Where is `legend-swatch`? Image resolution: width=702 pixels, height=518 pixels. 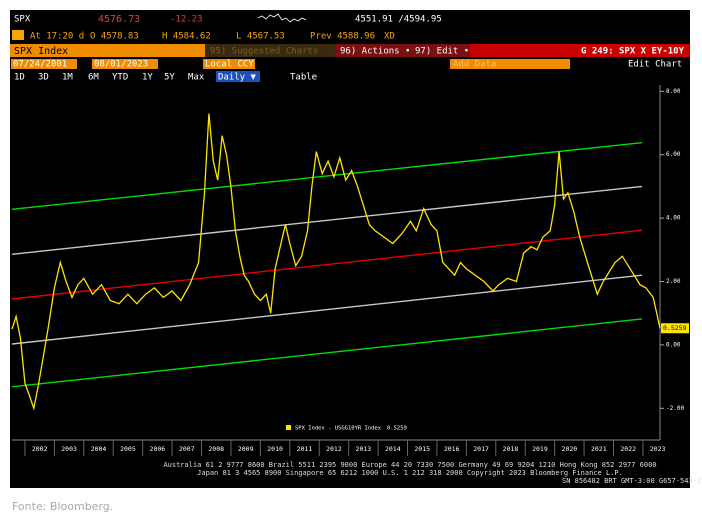
legend-swatch is located at coordinates (288, 427).